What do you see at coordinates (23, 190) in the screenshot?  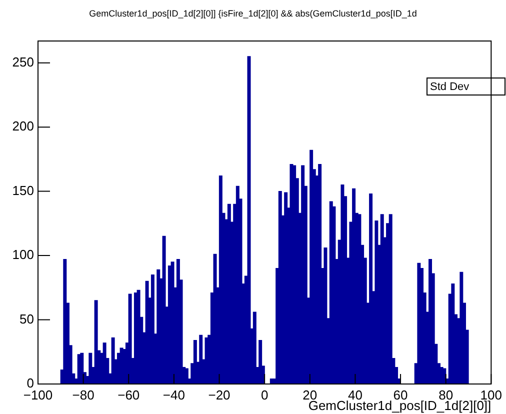 I see `y-tick-label: 150` at bounding box center [23, 190].